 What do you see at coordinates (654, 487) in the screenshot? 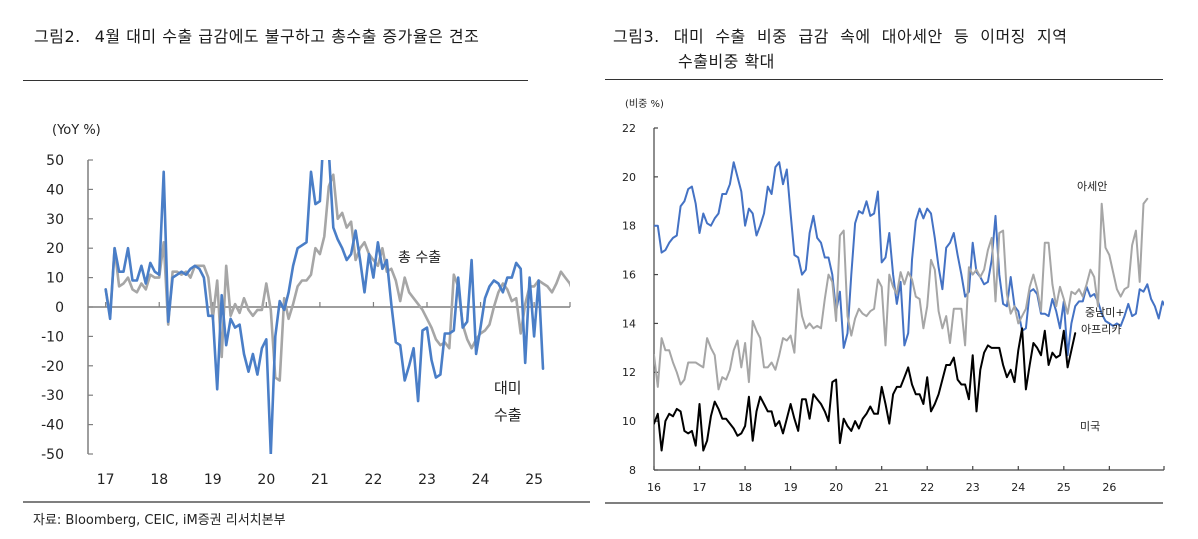
I see `x-tick-label: 16` at bounding box center [654, 487].